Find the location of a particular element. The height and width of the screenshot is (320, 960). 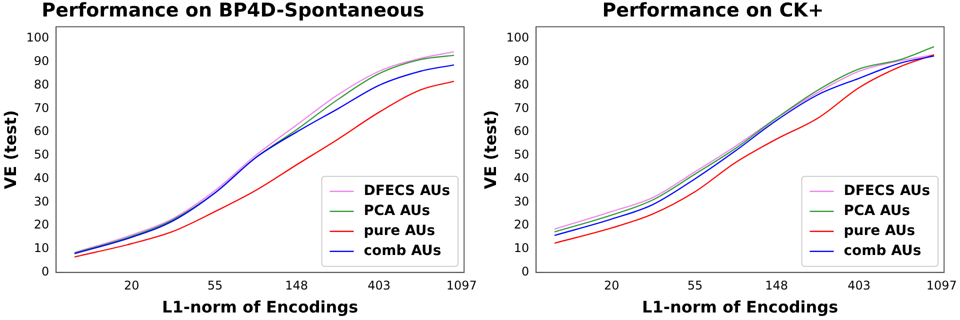

chart-title: Performance on CK+ is located at coordinates (713, 11).